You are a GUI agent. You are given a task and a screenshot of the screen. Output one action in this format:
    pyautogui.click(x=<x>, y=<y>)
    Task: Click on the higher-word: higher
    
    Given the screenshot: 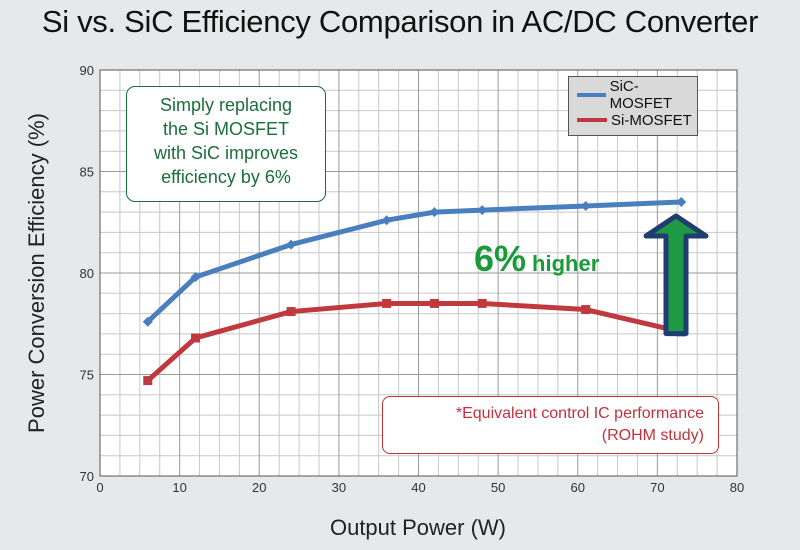 What is the action you would take?
    pyautogui.click(x=566, y=263)
    